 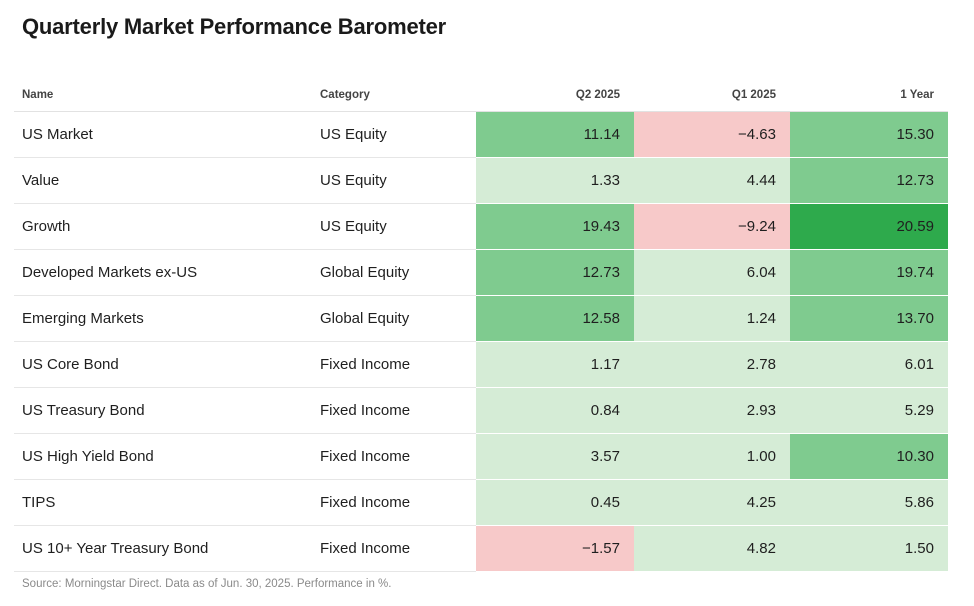 What do you see at coordinates (163, 502) in the screenshot?
I see `cell-name: TIPS` at bounding box center [163, 502].